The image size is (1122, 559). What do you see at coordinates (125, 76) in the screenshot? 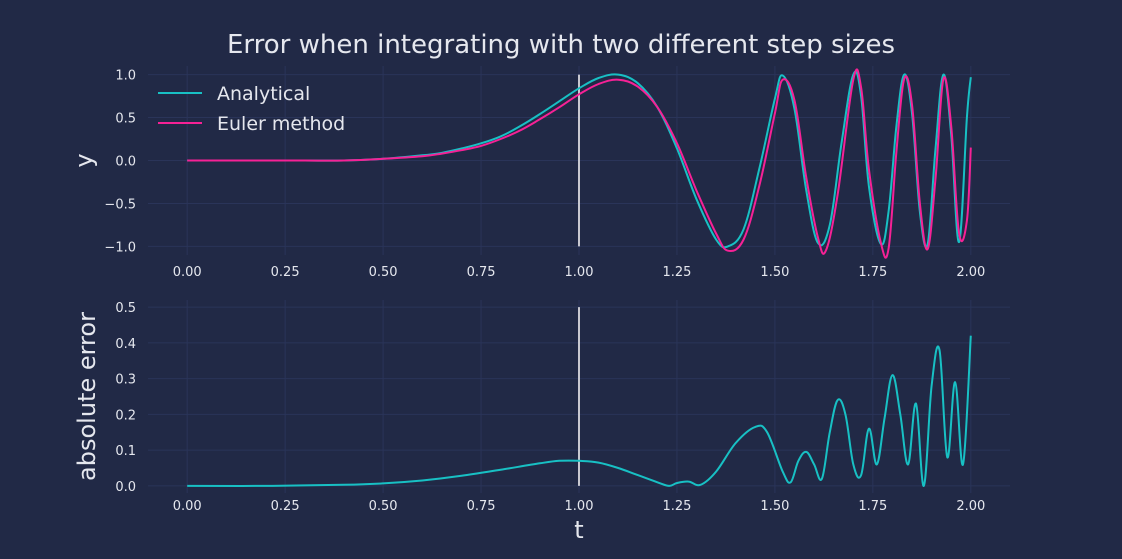
I see `y-tick-label: 1.0` at bounding box center [125, 76].